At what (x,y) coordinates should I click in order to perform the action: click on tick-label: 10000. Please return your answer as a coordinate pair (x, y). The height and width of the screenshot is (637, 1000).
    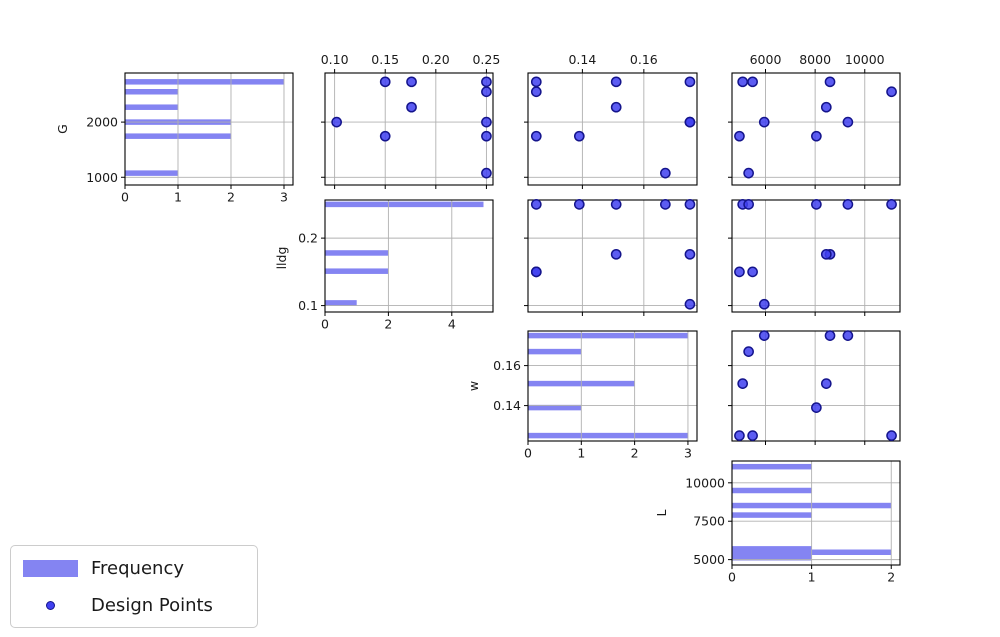
    Looking at the image, I should click on (705, 482).